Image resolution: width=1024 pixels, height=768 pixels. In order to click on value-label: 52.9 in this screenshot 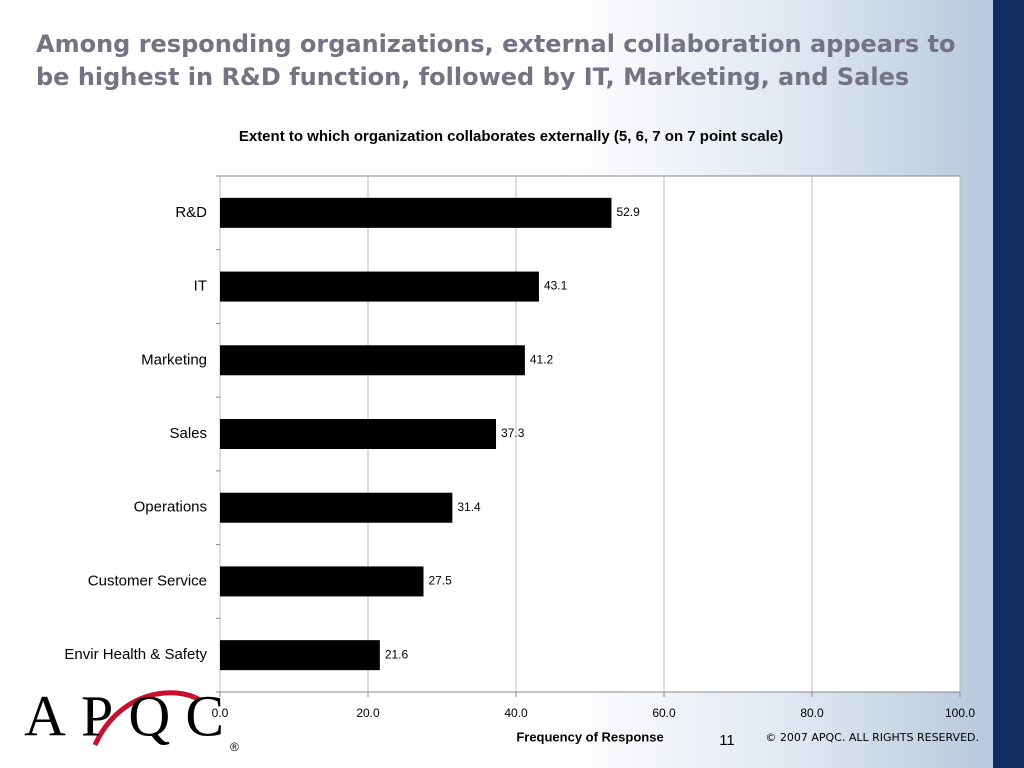, I will do `click(628, 212)`.